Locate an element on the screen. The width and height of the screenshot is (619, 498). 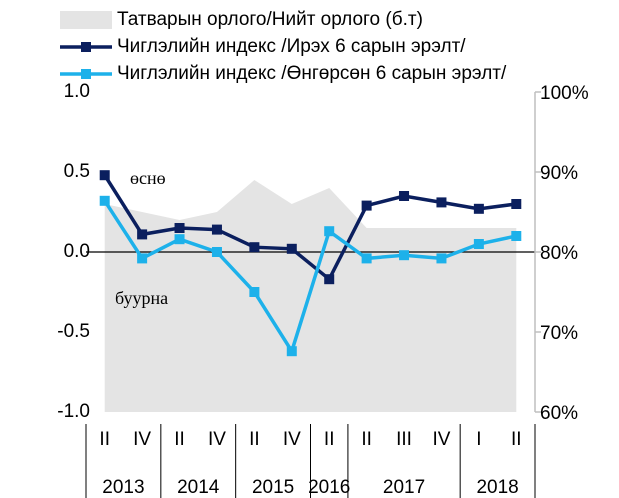
annotation: буурна is located at coordinates (141, 298).